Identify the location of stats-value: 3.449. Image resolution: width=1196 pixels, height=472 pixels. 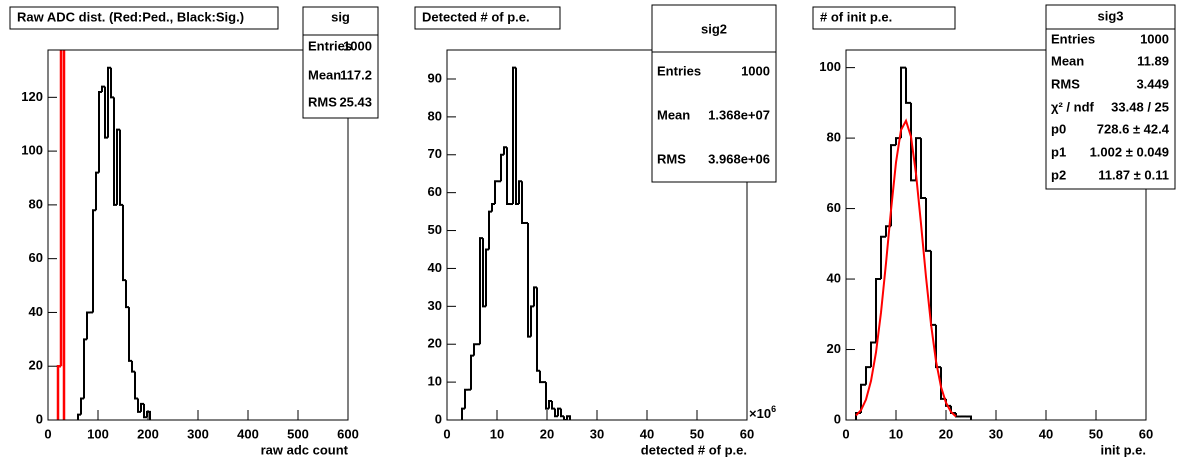
(1152, 83).